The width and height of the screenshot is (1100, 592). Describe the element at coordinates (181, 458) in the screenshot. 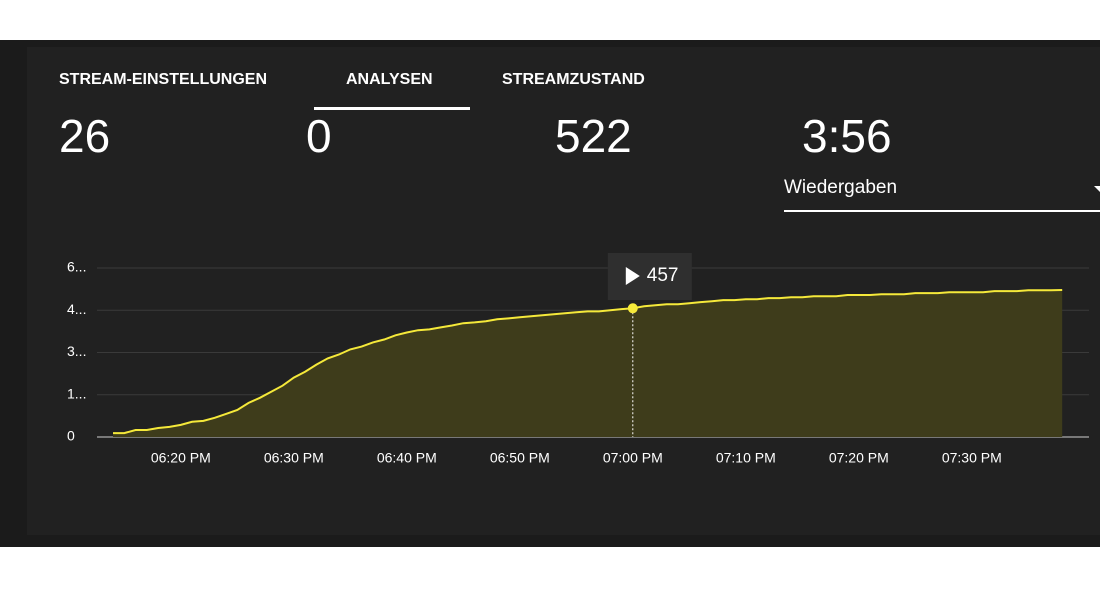

I see `x-tick-label: 06:20 PM` at that location.